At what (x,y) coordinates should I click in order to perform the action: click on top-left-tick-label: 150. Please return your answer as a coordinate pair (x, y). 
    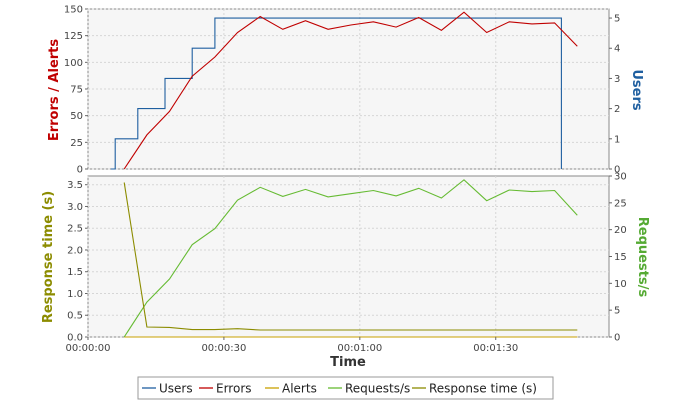
    Looking at the image, I should click on (73, 10).